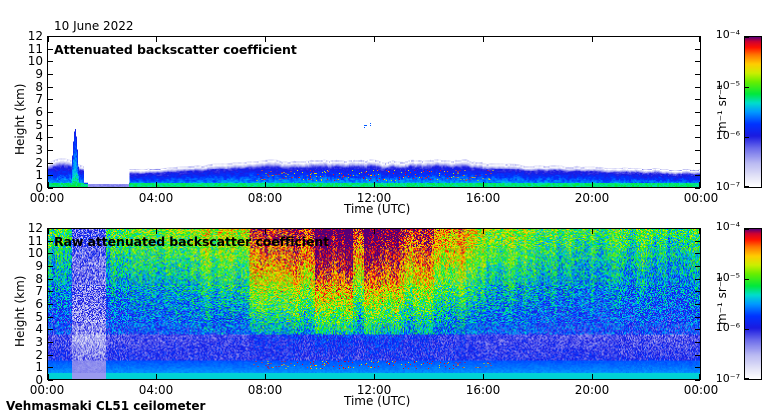 Image resolution: width=780 pixels, height=420 pixels. Describe the element at coordinates (39, 266) in the screenshot. I see `raw-attenuated-backscatter-ytick-label-9: 9` at that location.